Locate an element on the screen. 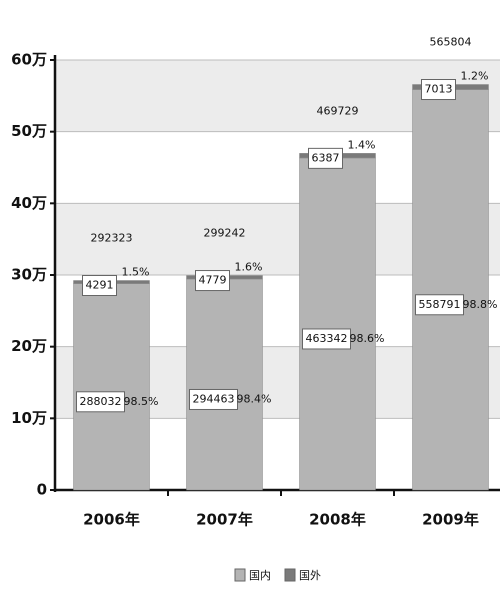 The width and height of the screenshot is (500, 600). total-label: 299242 is located at coordinates (225, 233).